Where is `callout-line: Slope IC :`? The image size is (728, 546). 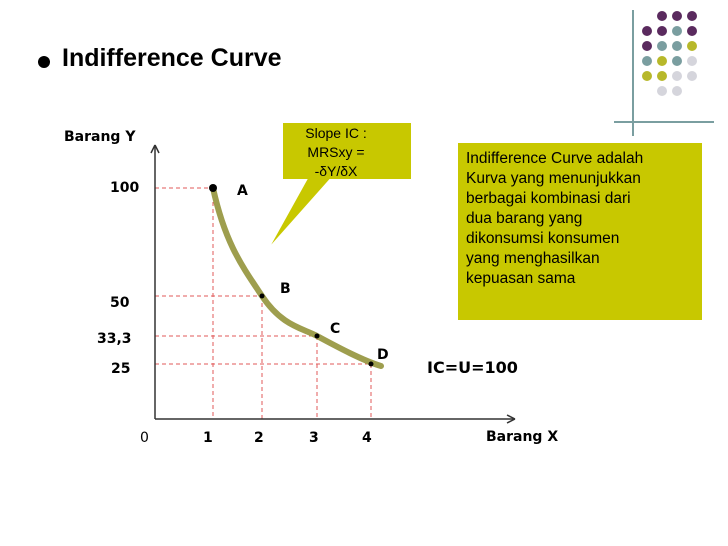
callout-line: Slope IC : is located at coordinates (336, 133).